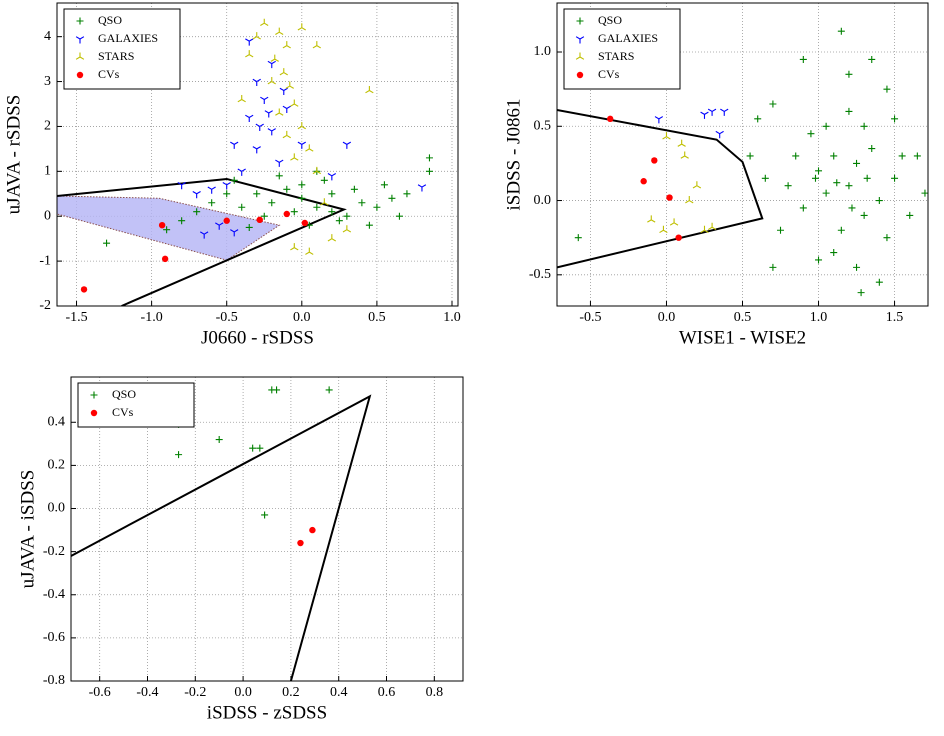 The width and height of the screenshot is (944, 736). What do you see at coordinates (54, 680) in the screenshot?
I see `y-tick-label: -0.8` at bounding box center [54, 680].